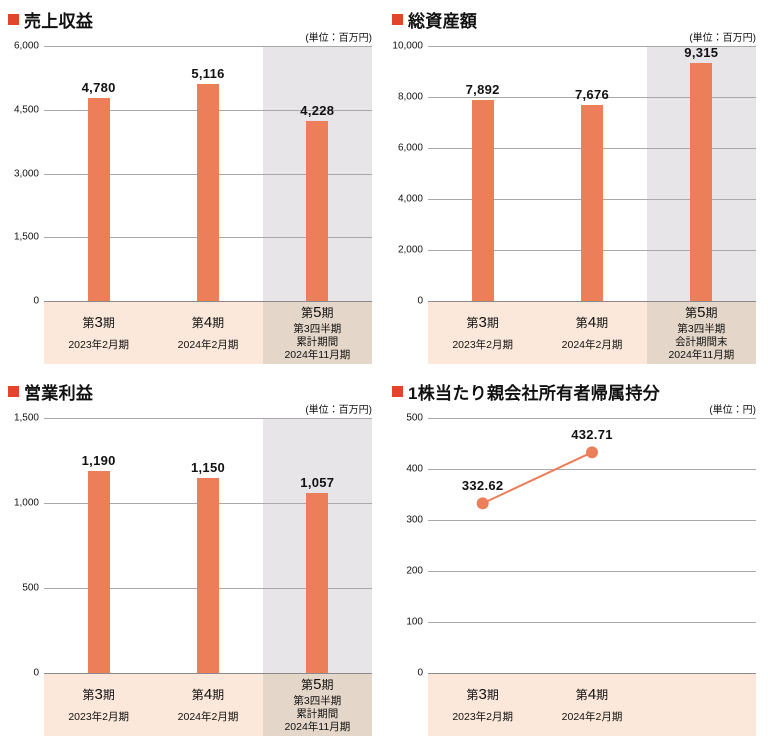  I want to click on y-axis-tick-label: 3,000, so click(26, 173).